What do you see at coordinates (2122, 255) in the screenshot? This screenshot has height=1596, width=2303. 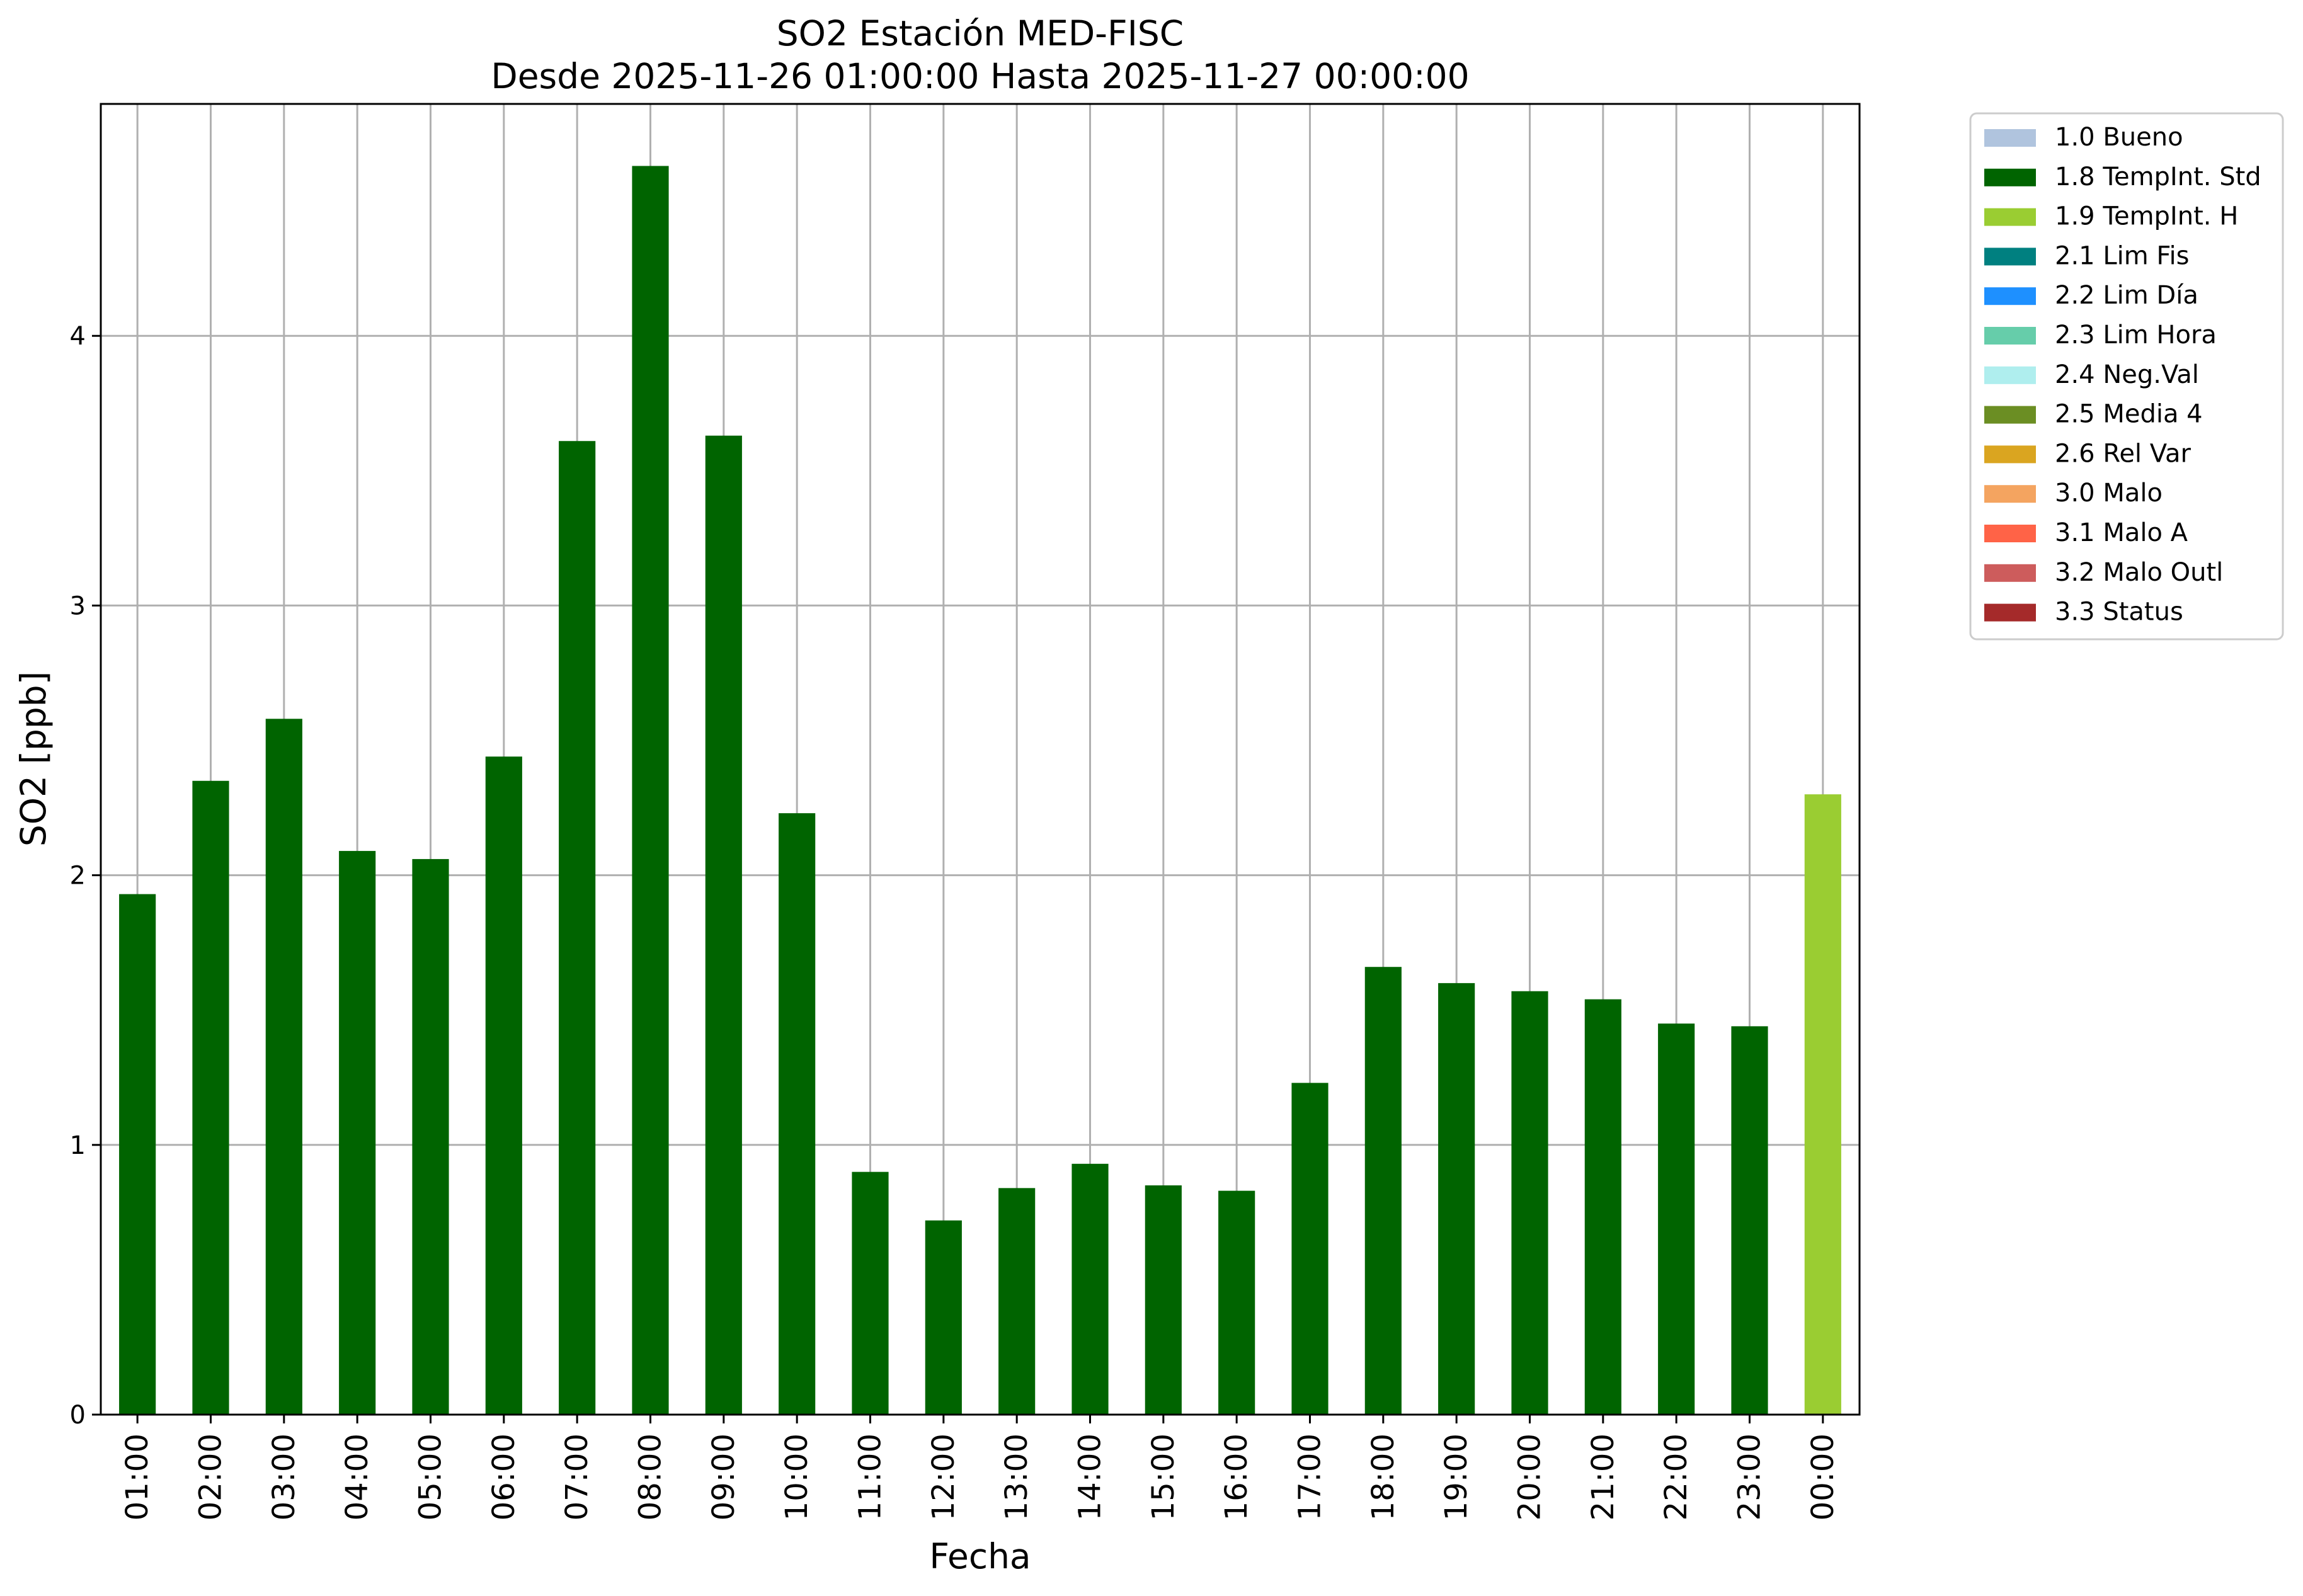 I see `legend-label-2-1: 2.1 Lim Fis` at bounding box center [2122, 255].